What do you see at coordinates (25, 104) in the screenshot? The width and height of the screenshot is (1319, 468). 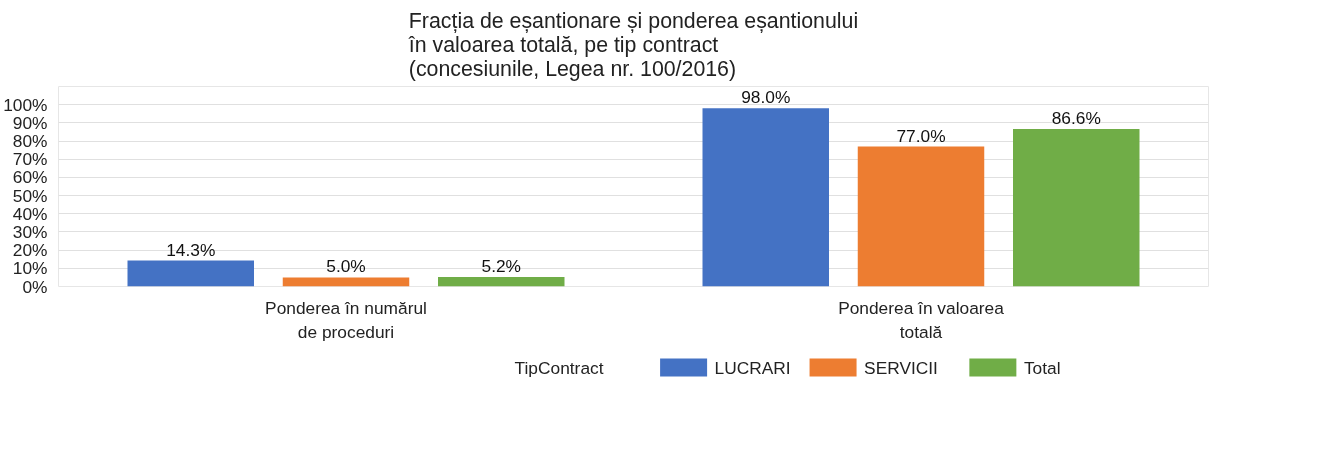 I see `y-tick-label: 100%` at bounding box center [25, 104].